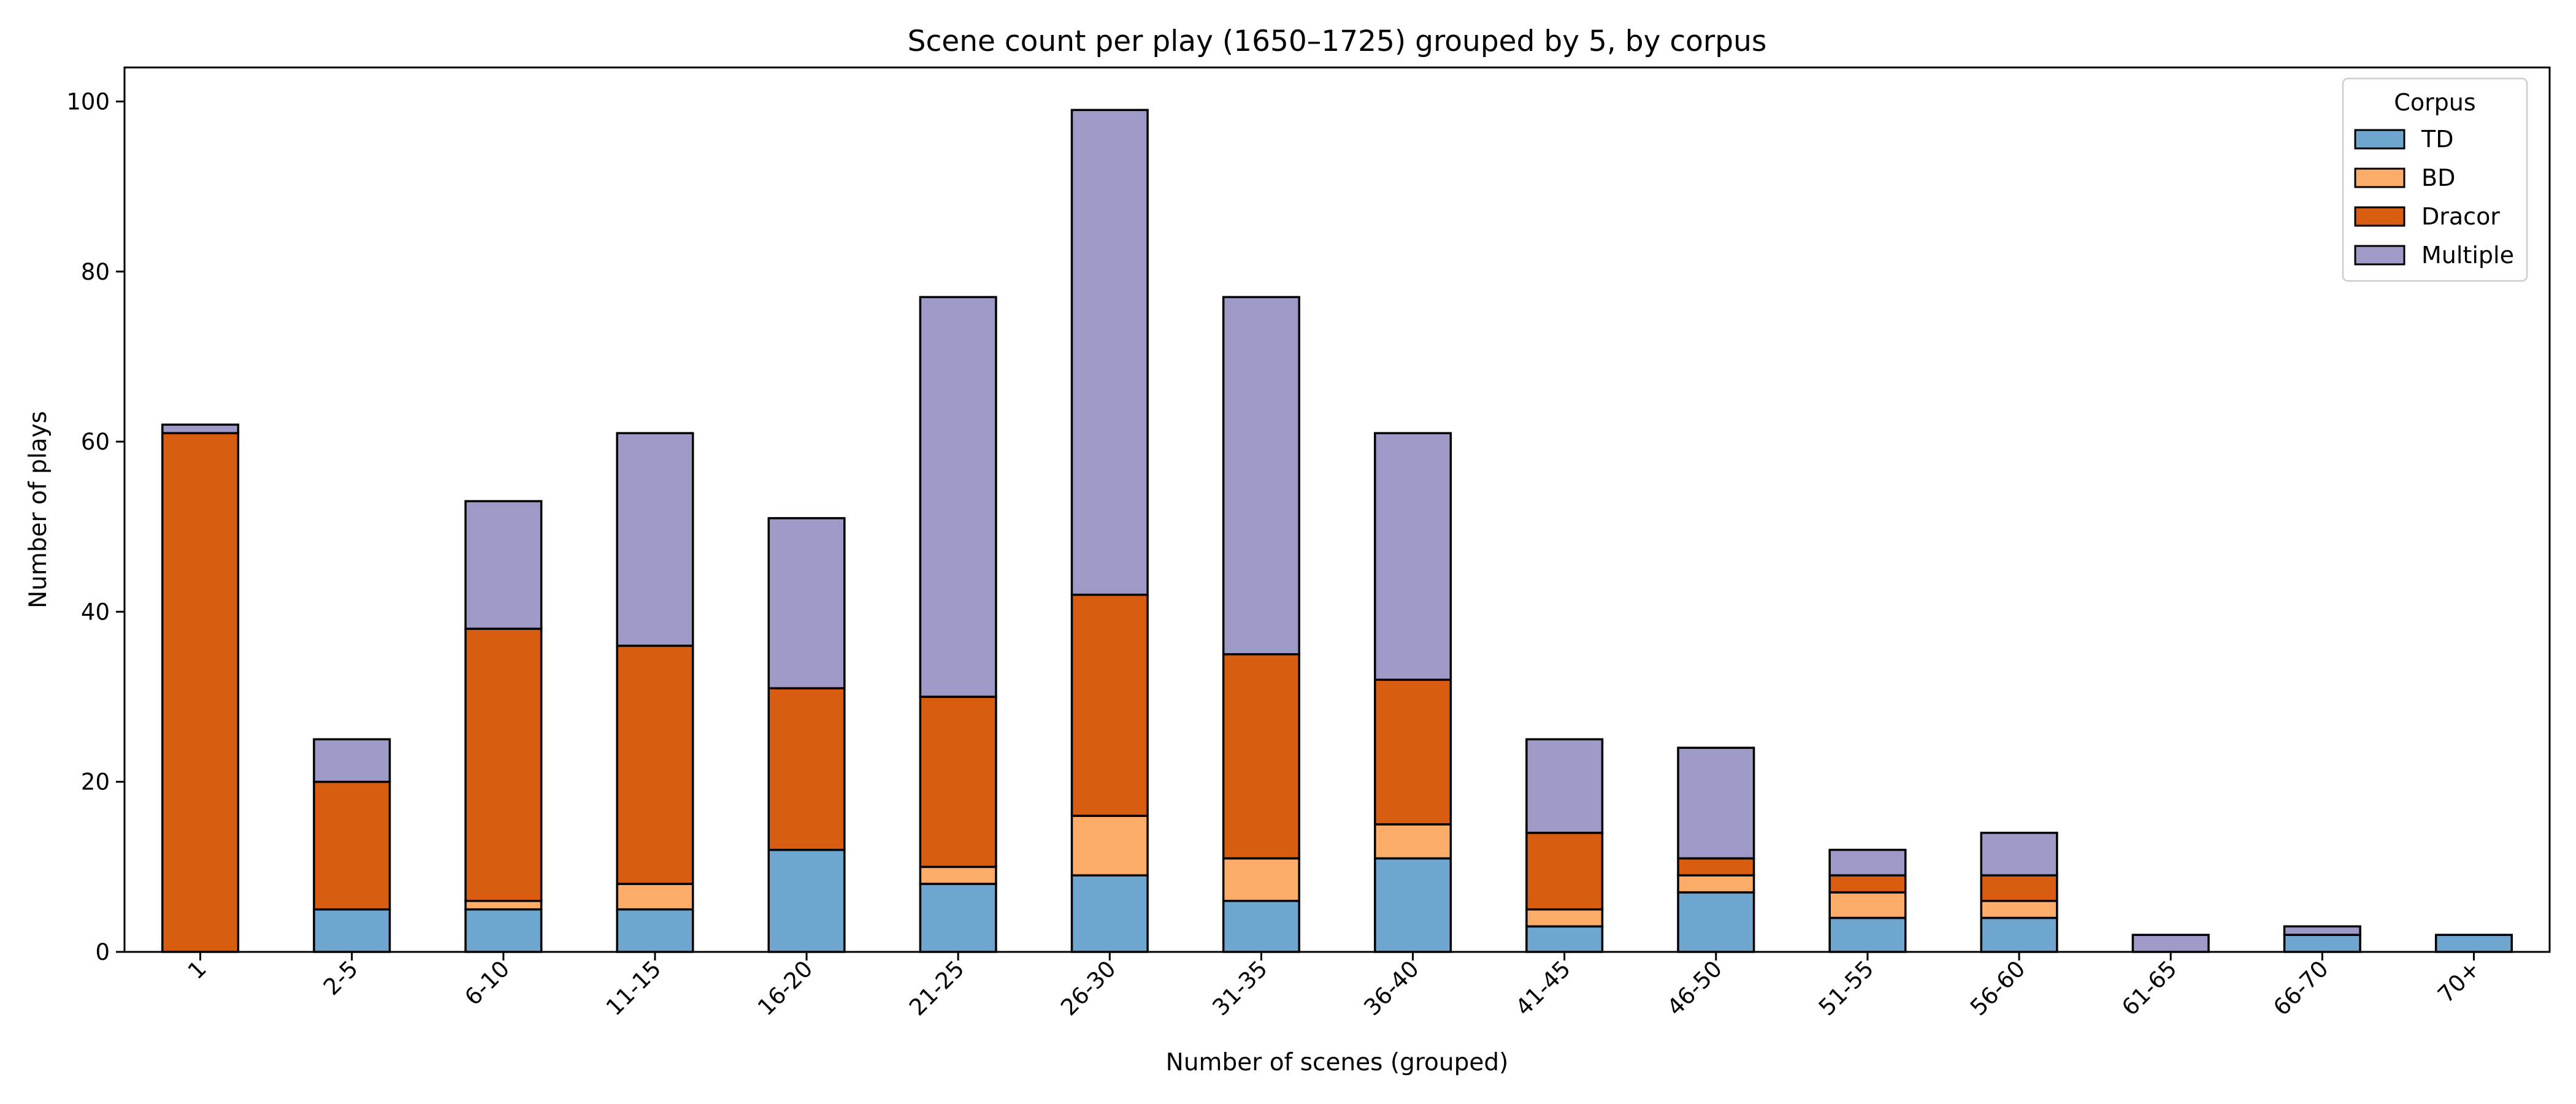 This screenshot has width=2576, height=1104. I want to click on legend: Corpus TD BD Dracor Multiple, so click(2435, 179).